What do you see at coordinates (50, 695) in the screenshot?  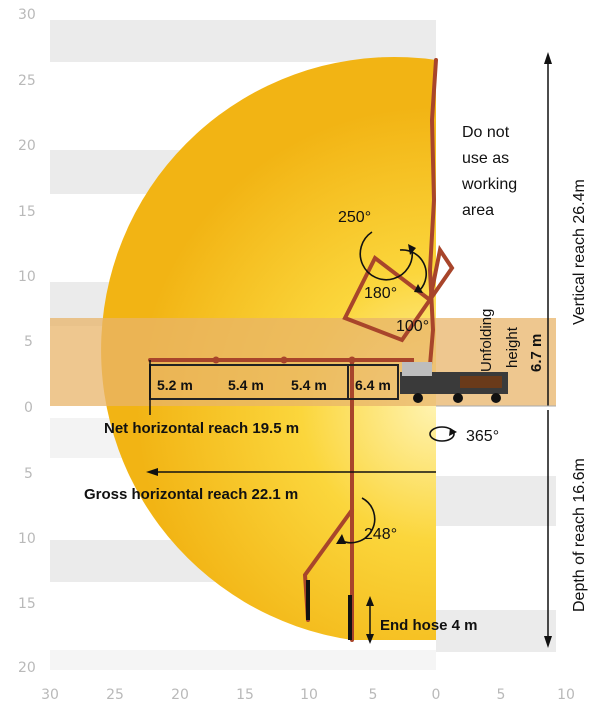 I see `x-tick: 30` at bounding box center [50, 695].